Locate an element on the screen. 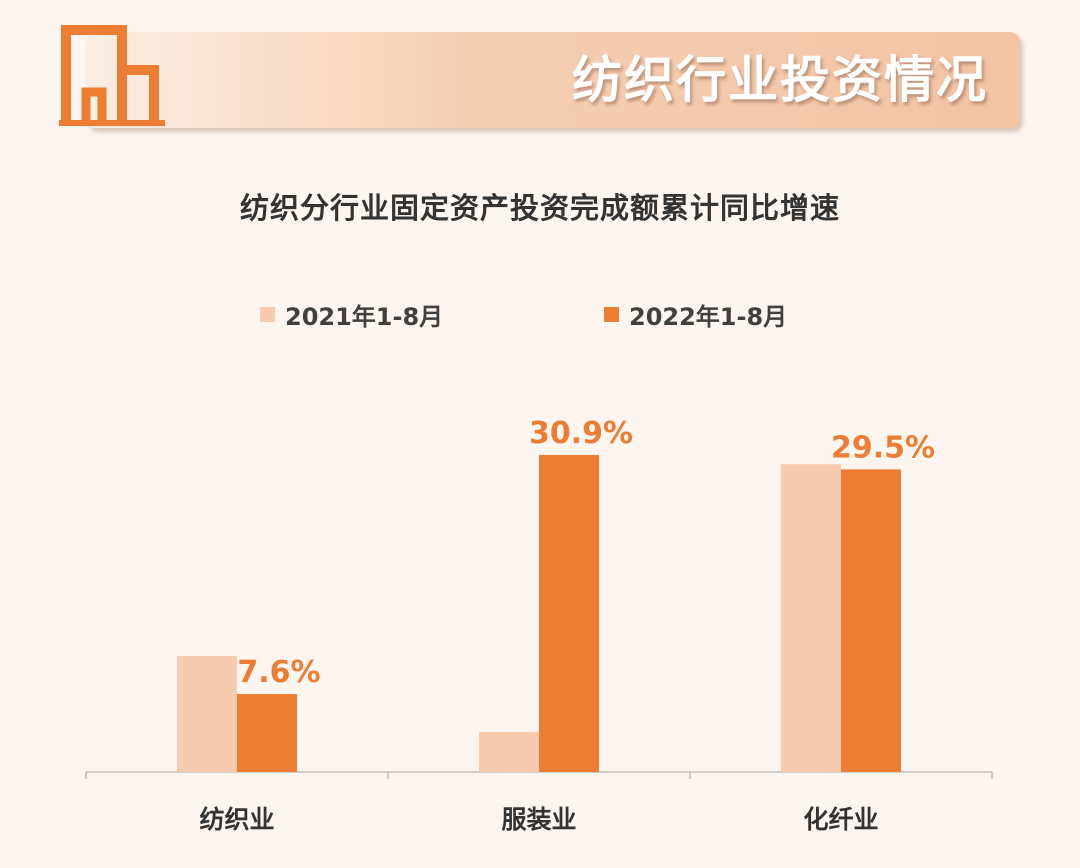 The image size is (1080, 868). legend-item-2021: 2021年1-8月 is located at coordinates (351, 314).